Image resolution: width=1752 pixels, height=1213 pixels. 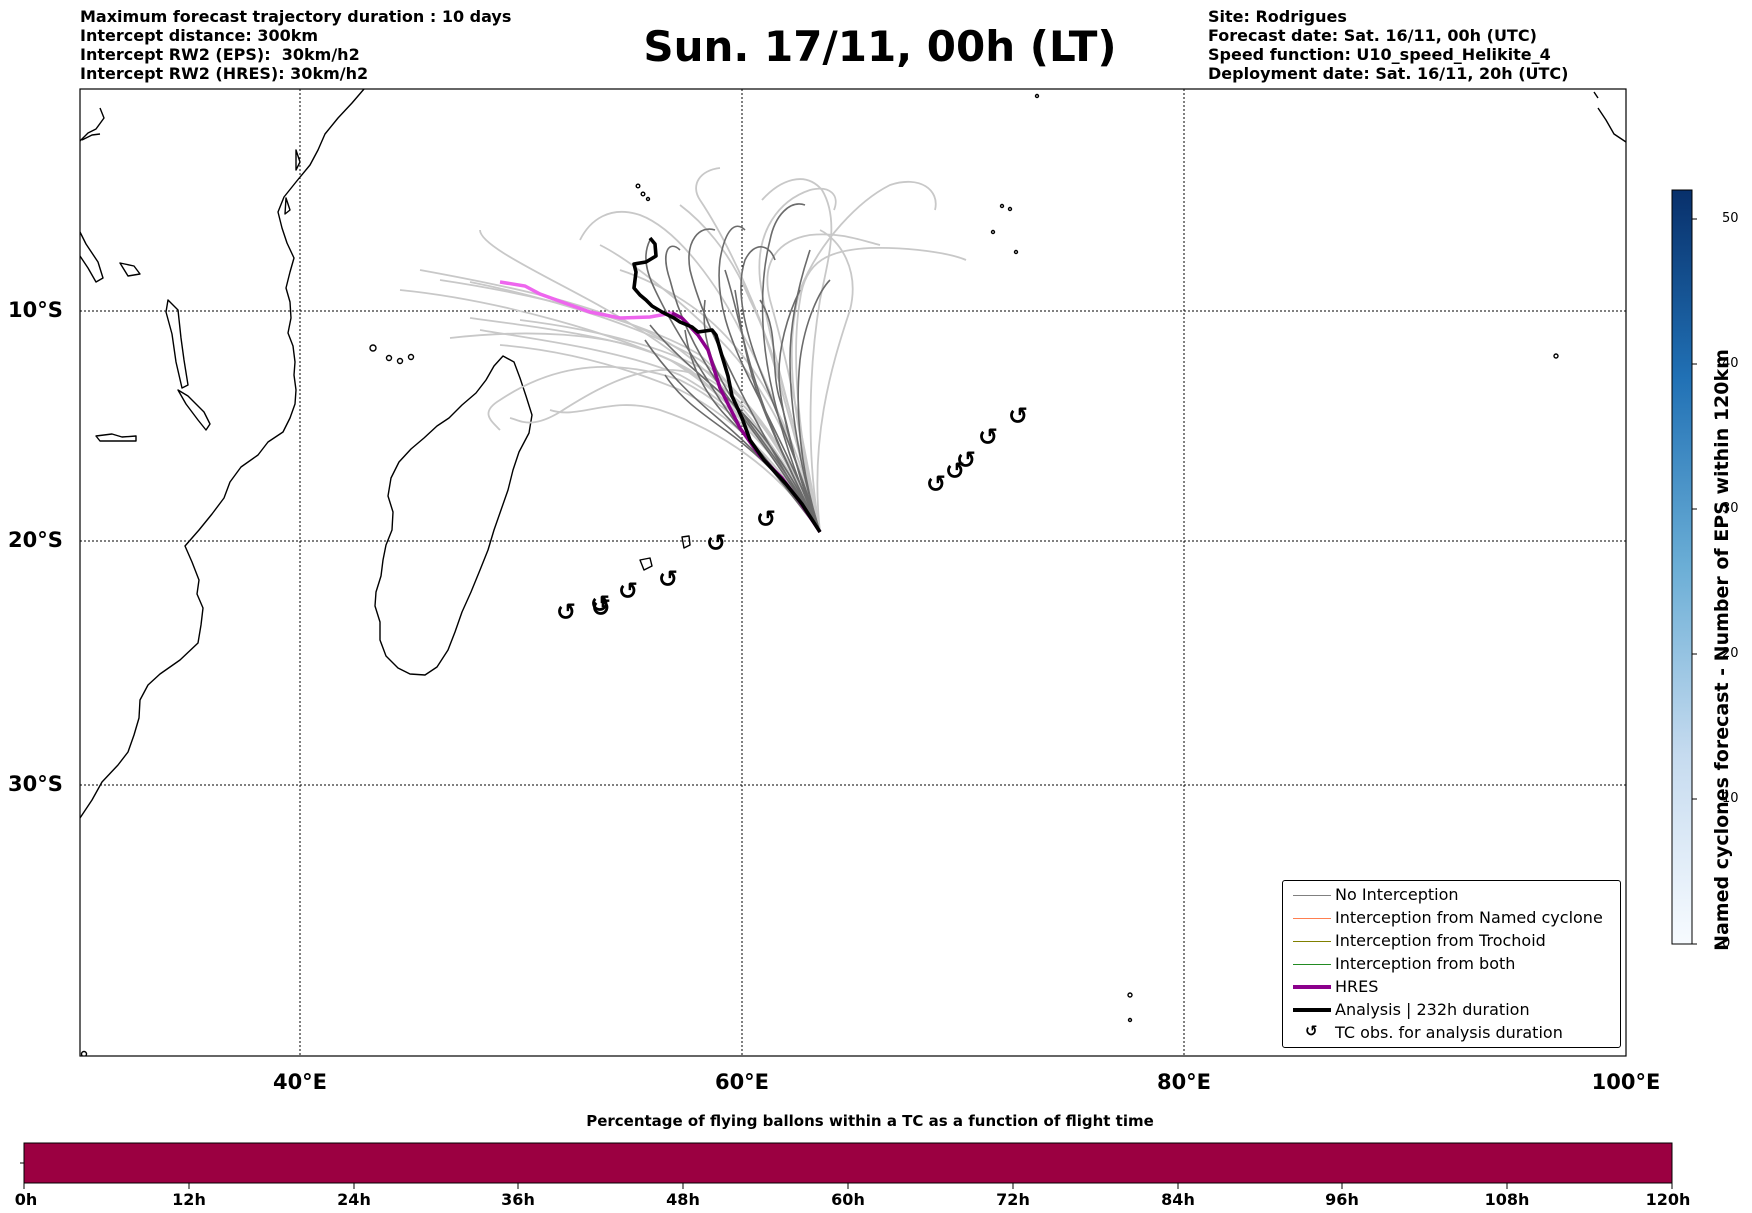 I want to click on legend-label: Interception from both, so click(x=1425, y=963).